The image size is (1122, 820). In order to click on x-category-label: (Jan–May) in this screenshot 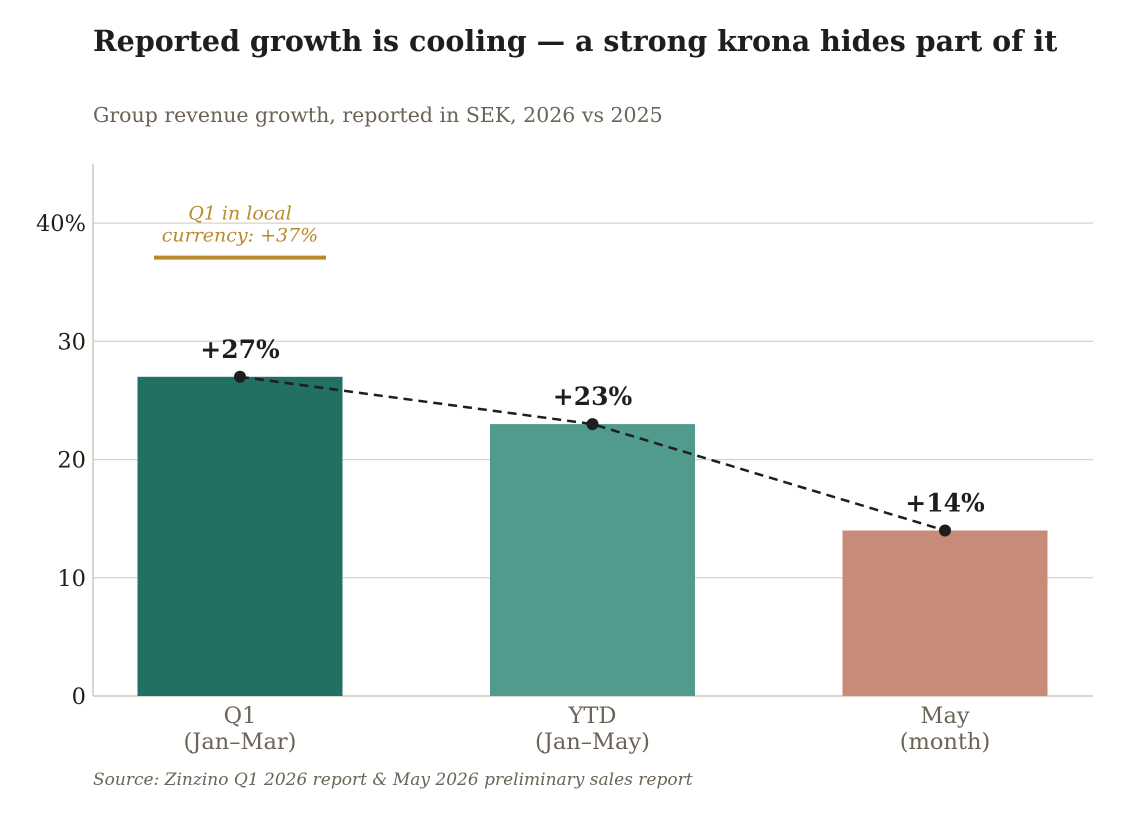, I will do `click(592, 742)`.